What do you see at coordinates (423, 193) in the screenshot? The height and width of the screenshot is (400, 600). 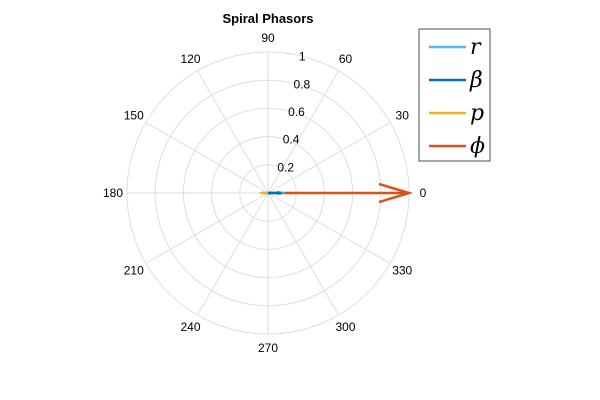 I see `theta-tick-label: 0` at bounding box center [423, 193].